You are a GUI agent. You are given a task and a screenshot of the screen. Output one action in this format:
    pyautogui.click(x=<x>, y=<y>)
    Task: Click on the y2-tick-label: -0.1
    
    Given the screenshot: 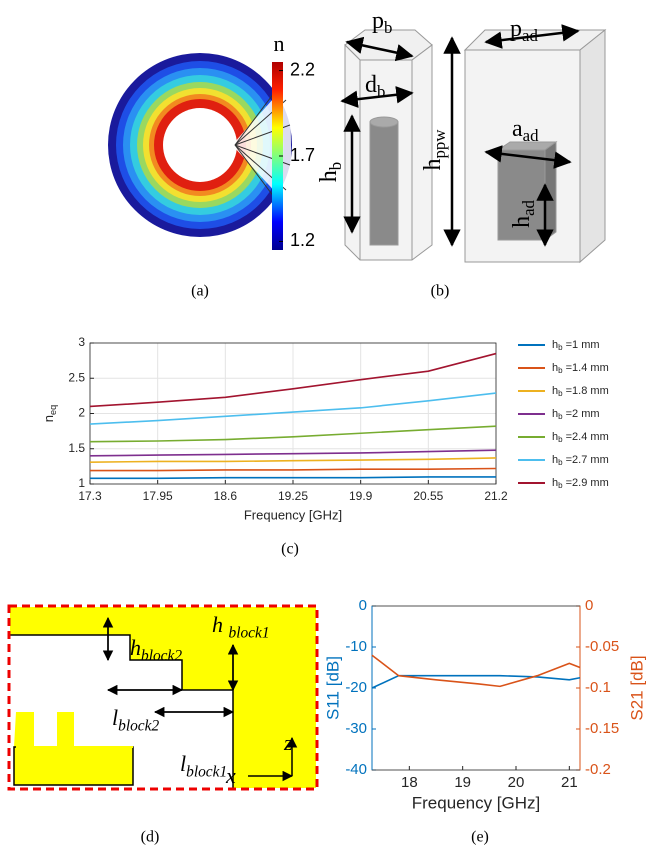 What is the action you would take?
    pyautogui.click(x=598, y=687)
    